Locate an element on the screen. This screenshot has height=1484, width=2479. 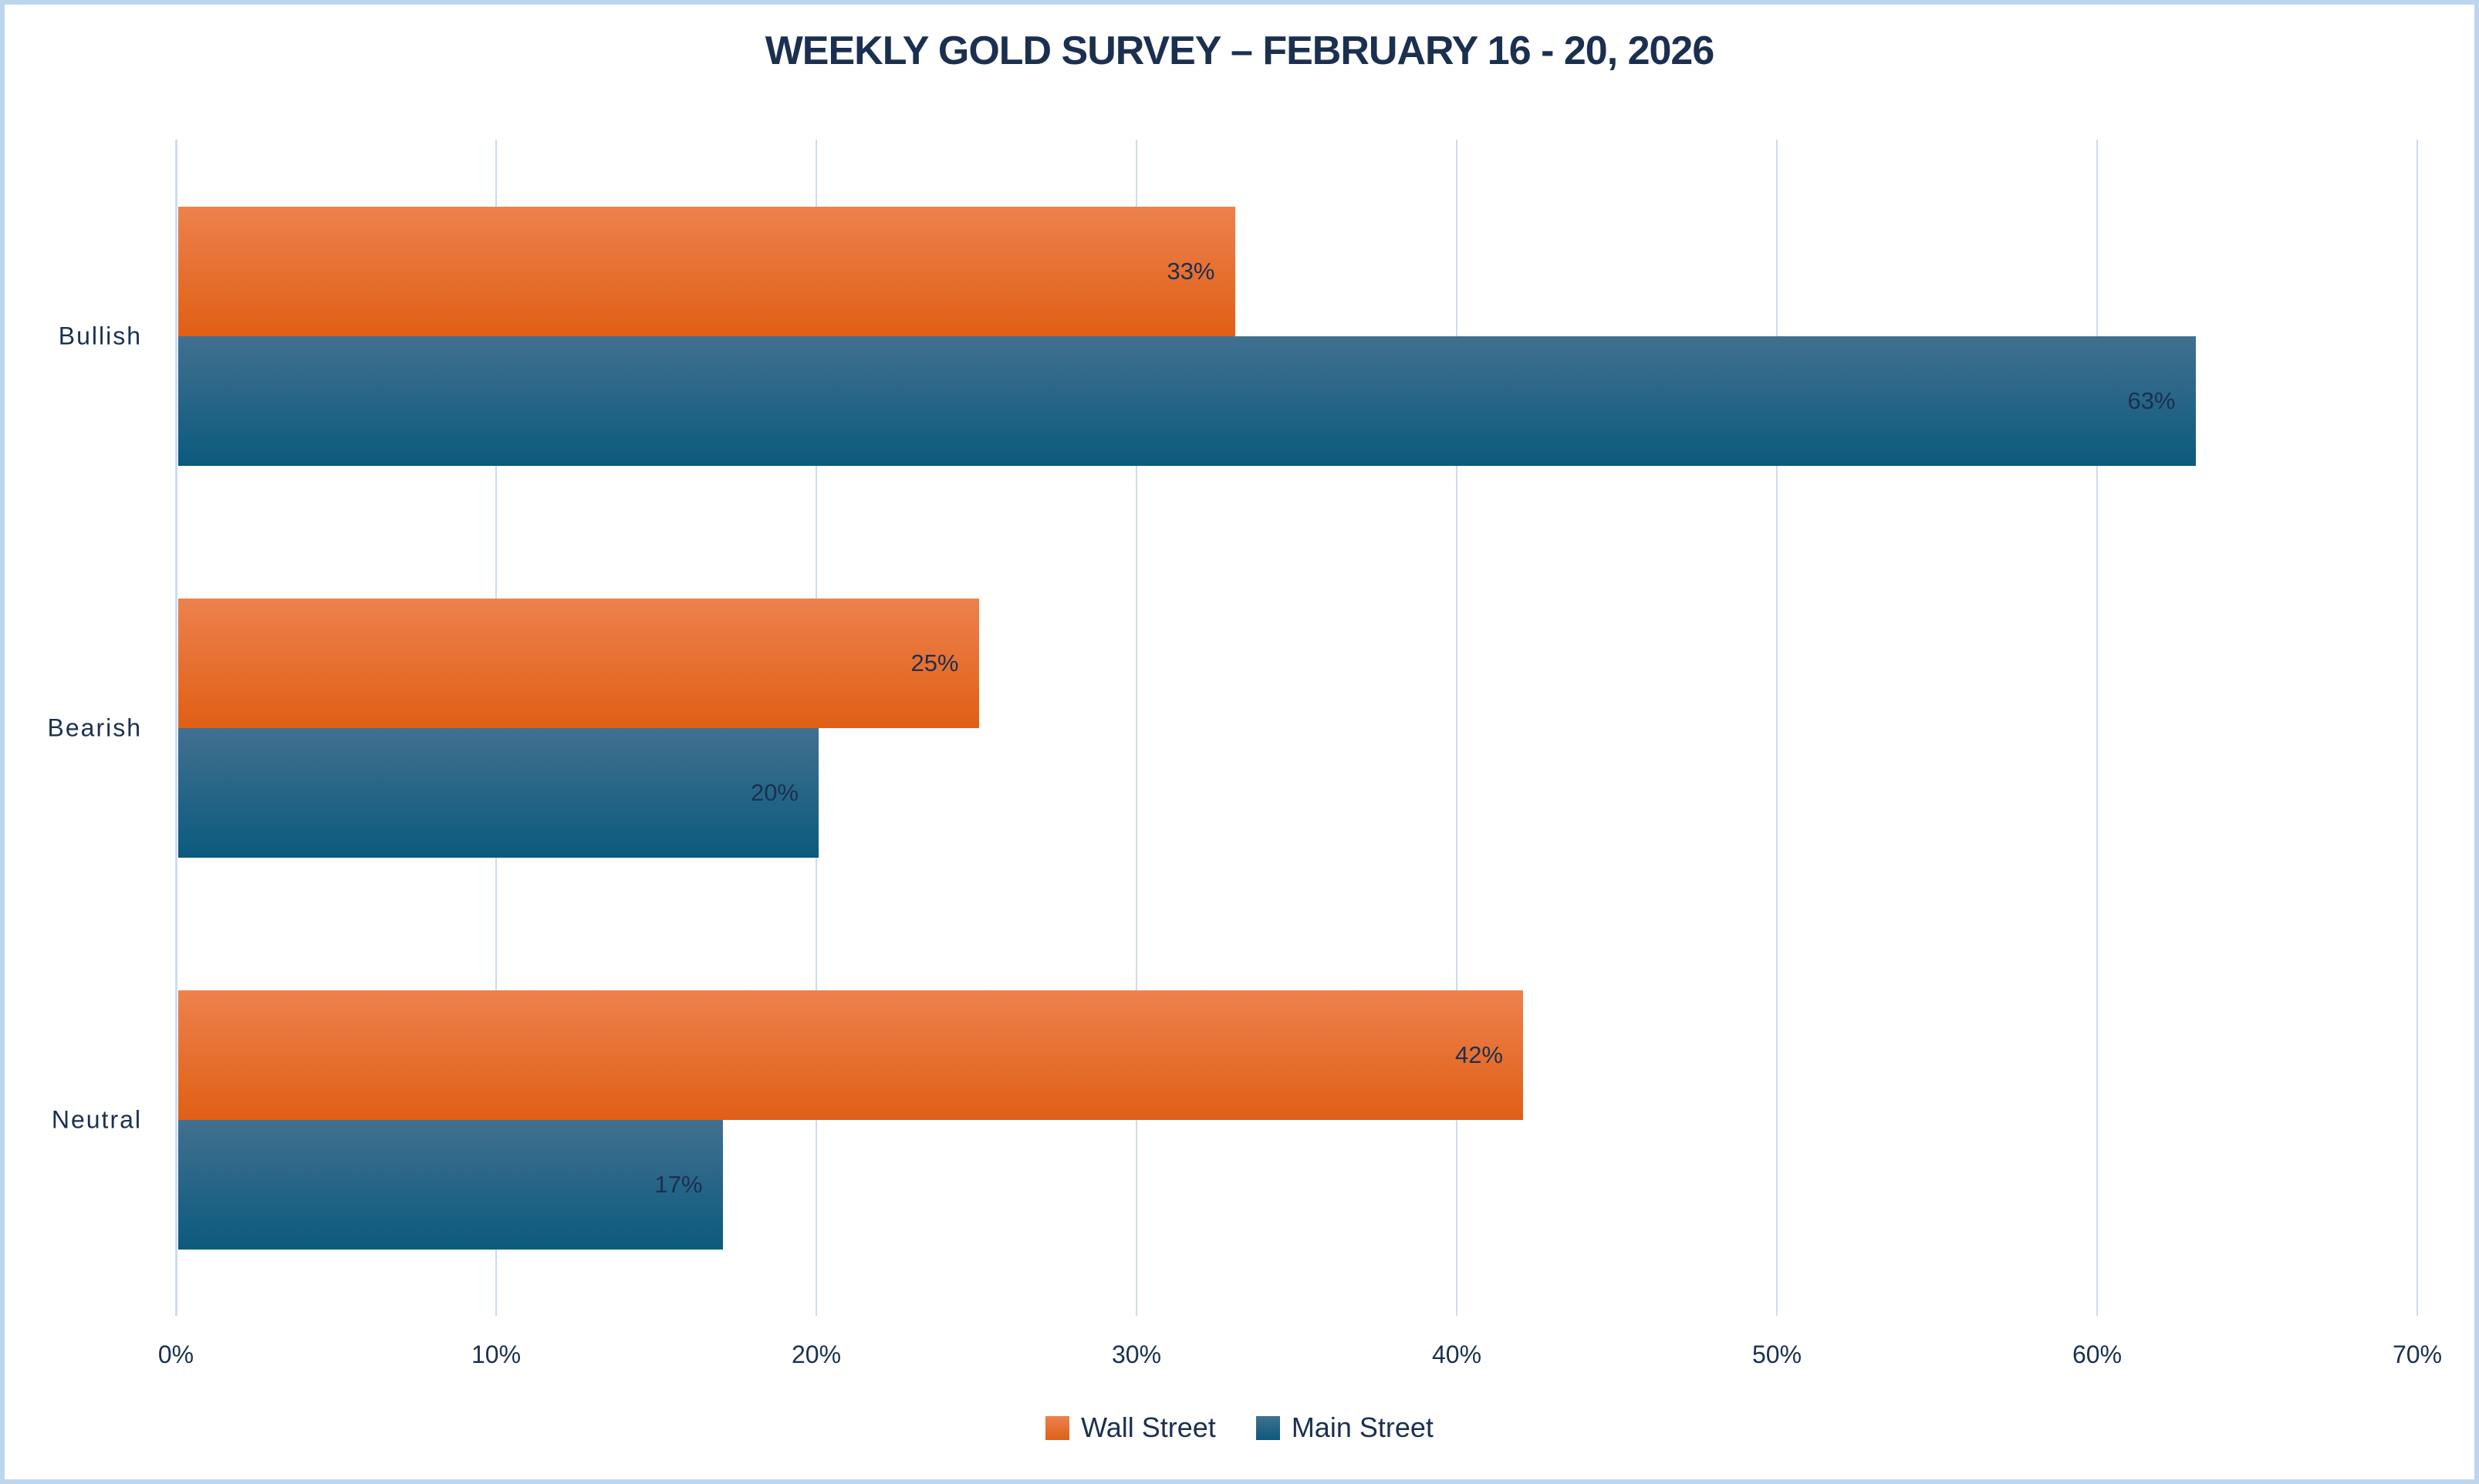
bar-neutral-wall-street: 42% is located at coordinates (850, 1055).